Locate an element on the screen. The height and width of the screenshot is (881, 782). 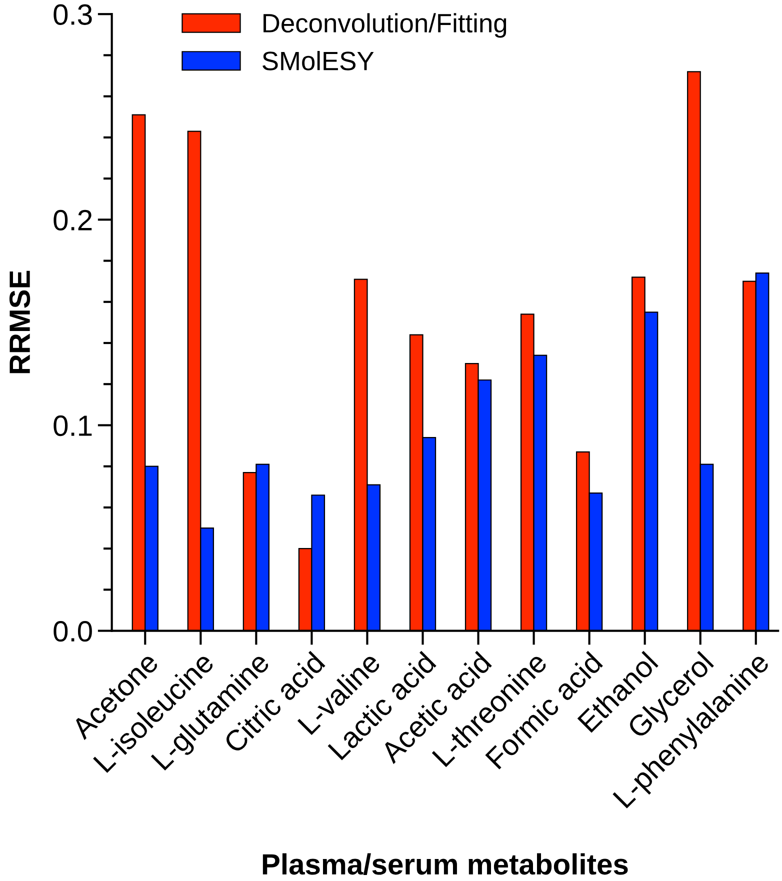
y-tick-label: 0.1 is located at coordinates (73, 425).